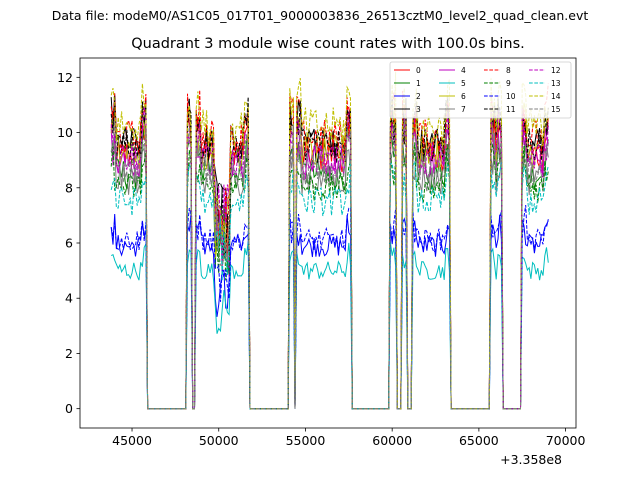  I want to click on legend-label-5: 5, so click(463, 83).